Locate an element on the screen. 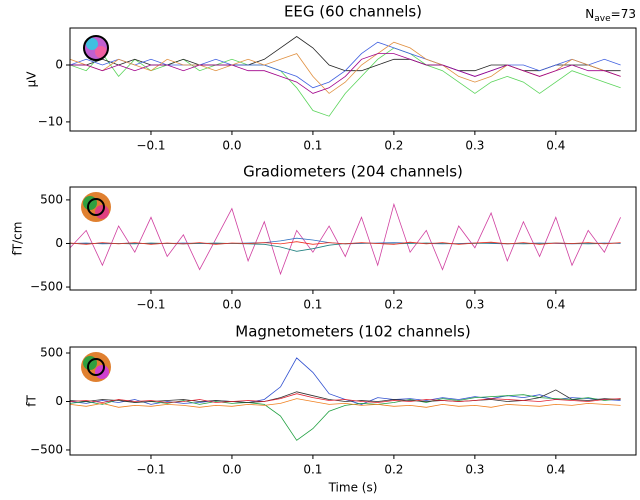 The height and width of the screenshot is (500, 640). y-axis-label: fT/cm is located at coordinates (18, 239).